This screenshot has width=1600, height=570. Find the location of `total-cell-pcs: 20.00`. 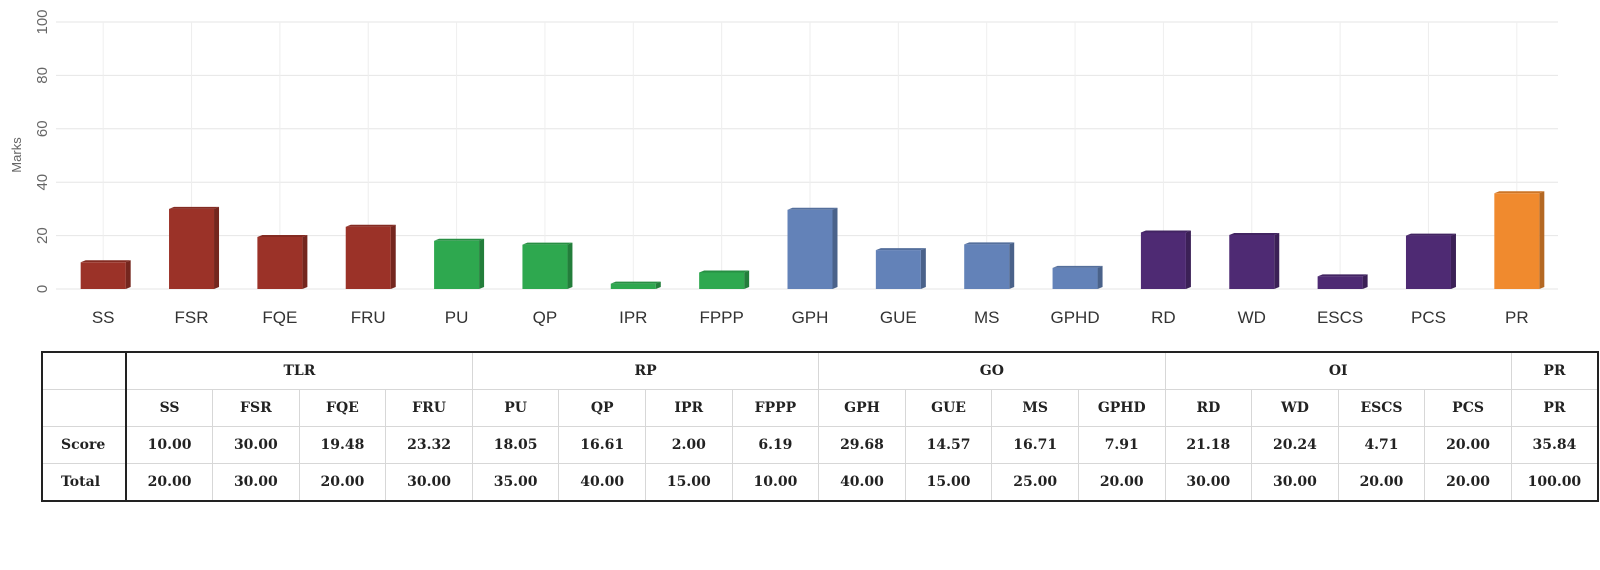

total-cell-pcs: 20.00 is located at coordinates (1468, 482).